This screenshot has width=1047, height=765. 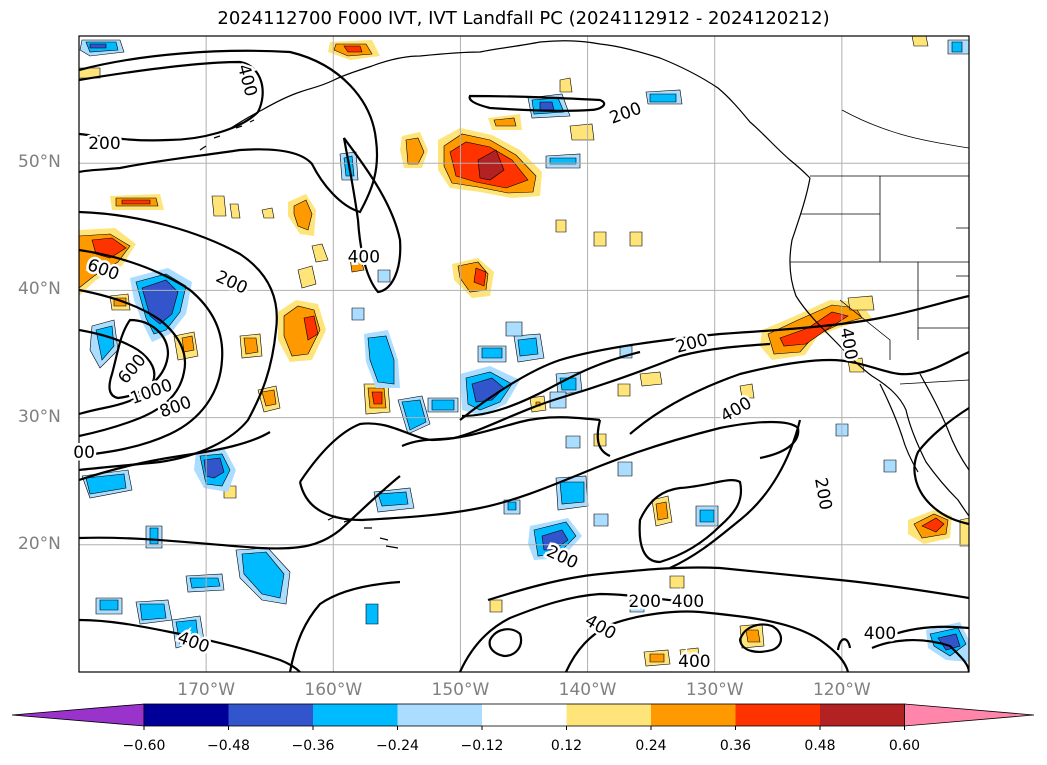 What do you see at coordinates (587, 690) in the screenshot?
I see `lon-tick-label: 140°W` at bounding box center [587, 690].